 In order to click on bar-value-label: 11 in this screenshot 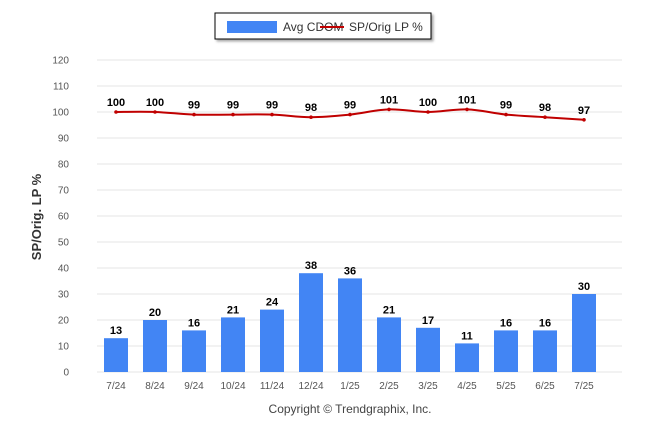, I will do `click(467, 336)`.